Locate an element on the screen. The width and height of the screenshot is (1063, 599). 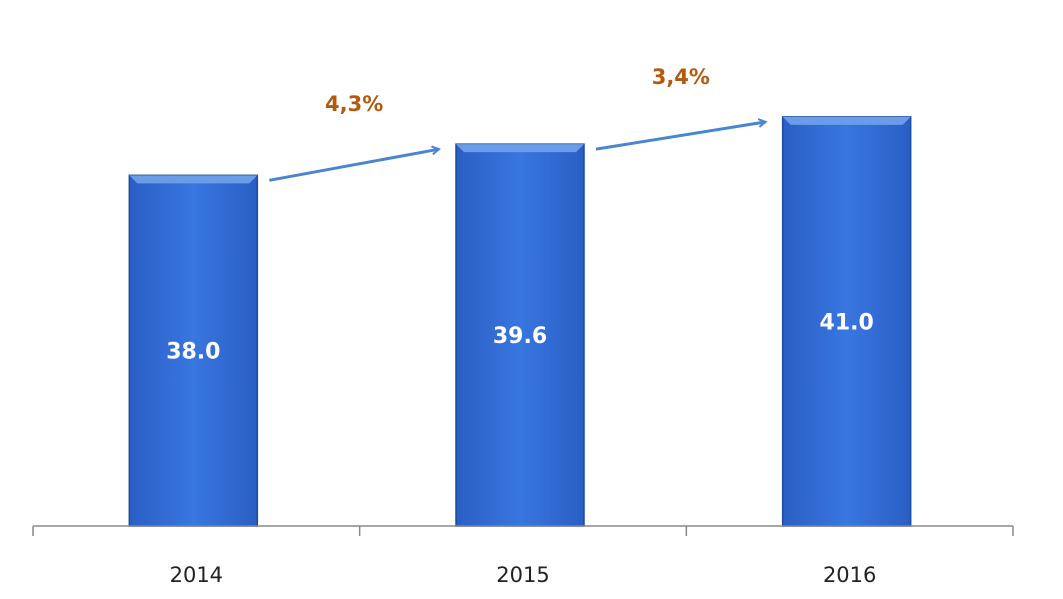
x-tick-label: 2016 is located at coordinates (849, 575).